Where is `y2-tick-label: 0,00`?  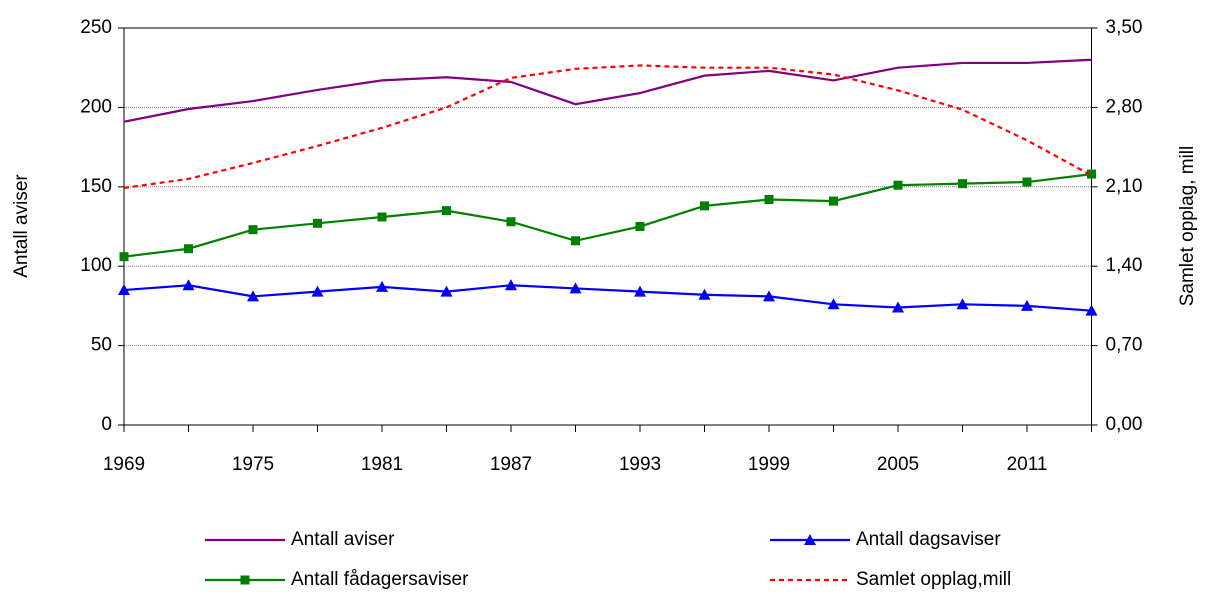 y2-tick-label: 0,00 is located at coordinates (1124, 424).